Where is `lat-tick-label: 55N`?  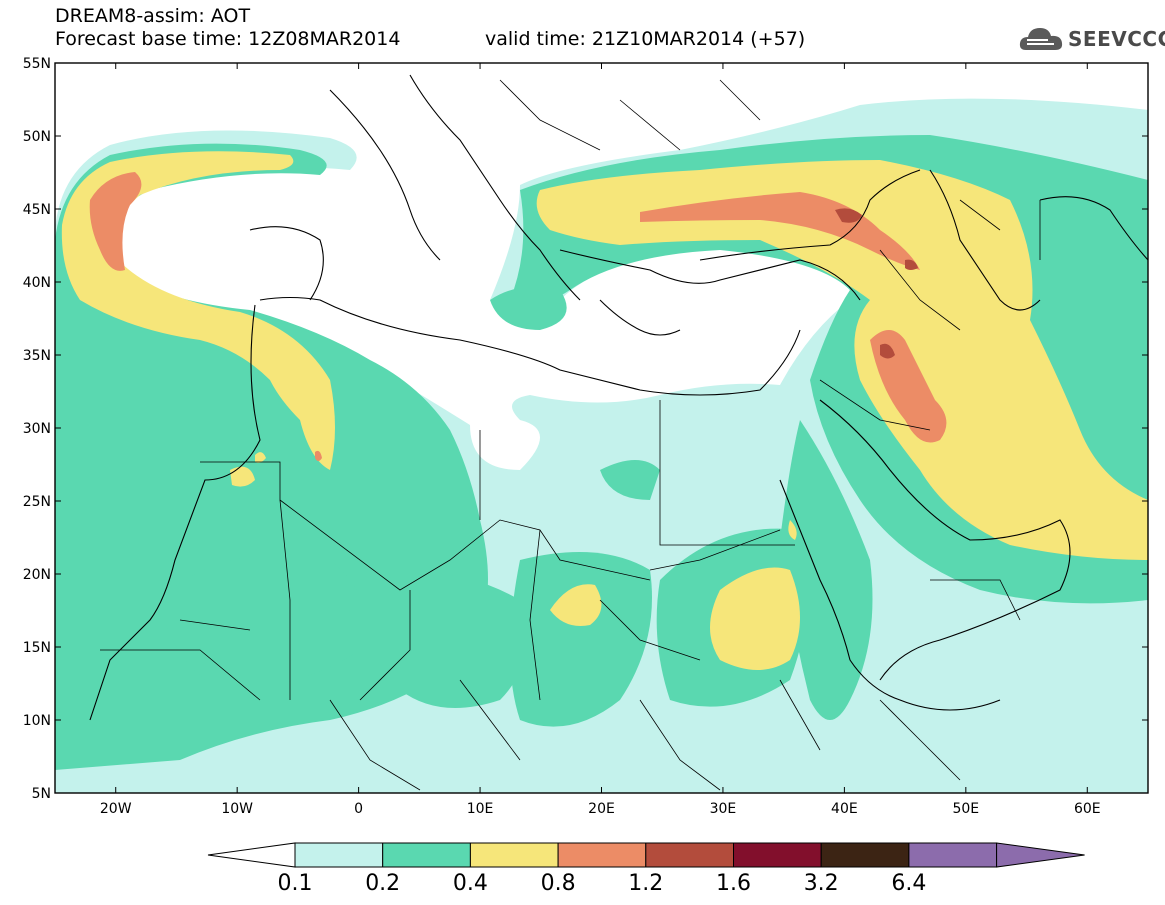 lat-tick-label: 55N is located at coordinates (37, 64).